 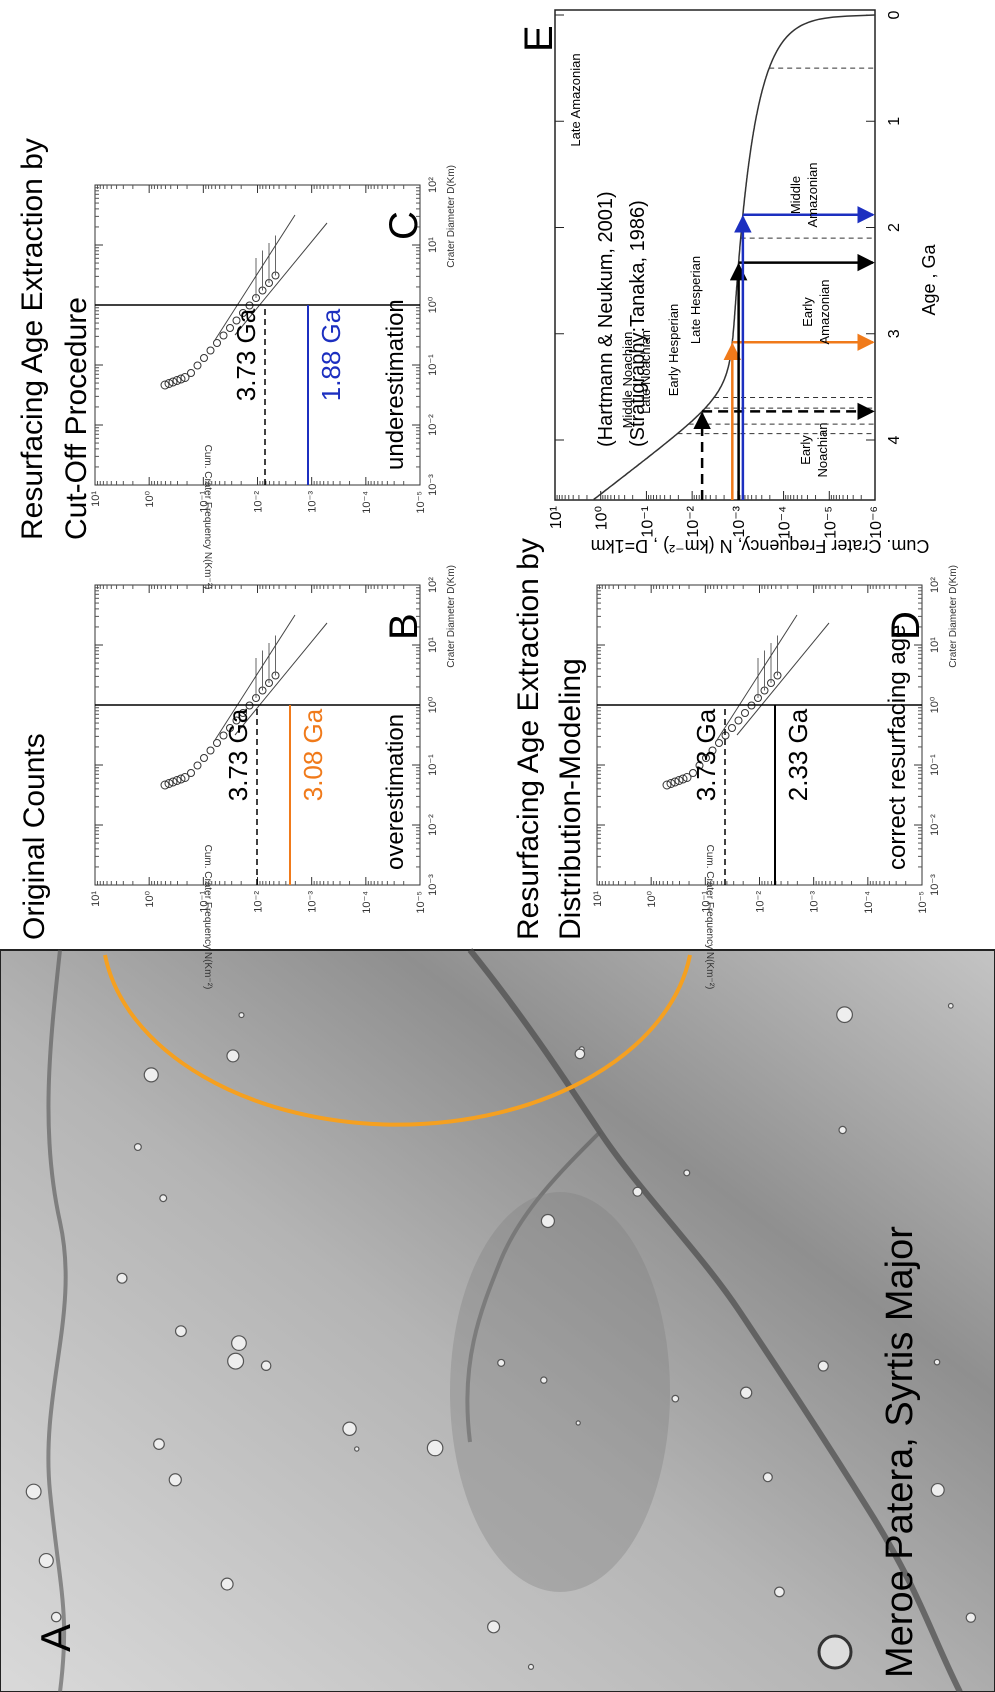 I want to click on panel-heading: Original Counts, so click(x=34, y=836).